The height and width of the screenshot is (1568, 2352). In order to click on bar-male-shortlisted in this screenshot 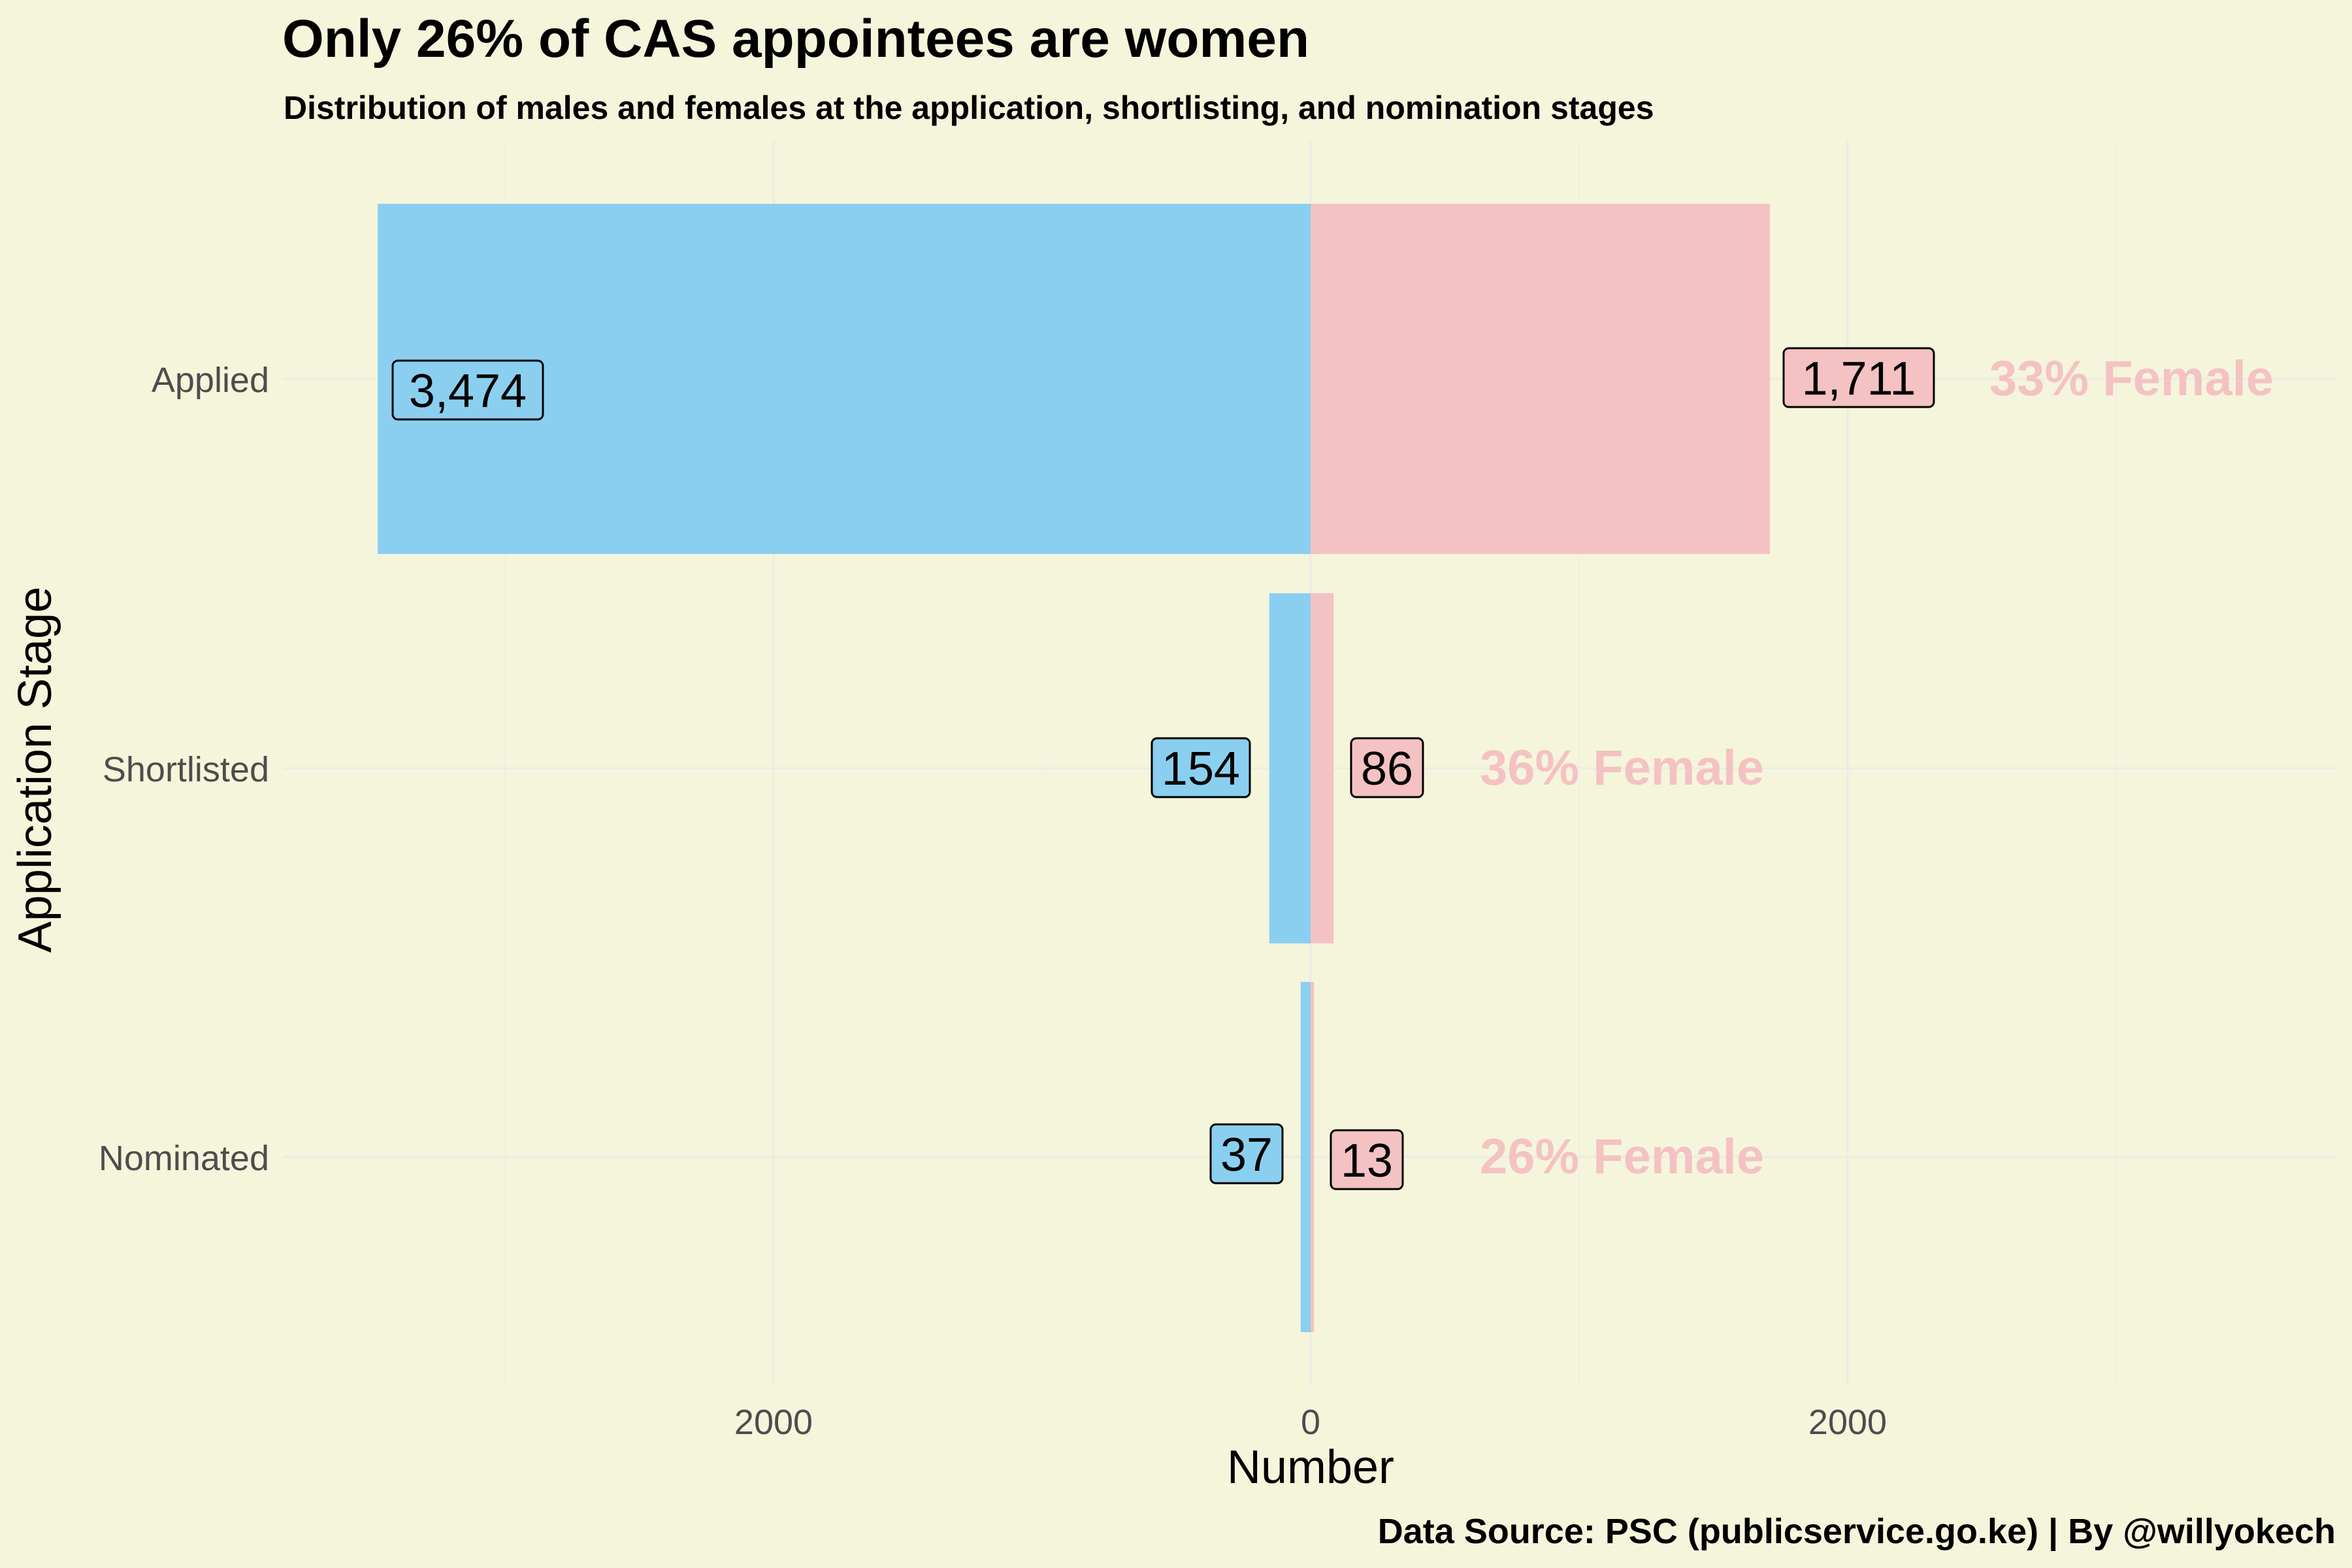, I will do `click(1290, 768)`.